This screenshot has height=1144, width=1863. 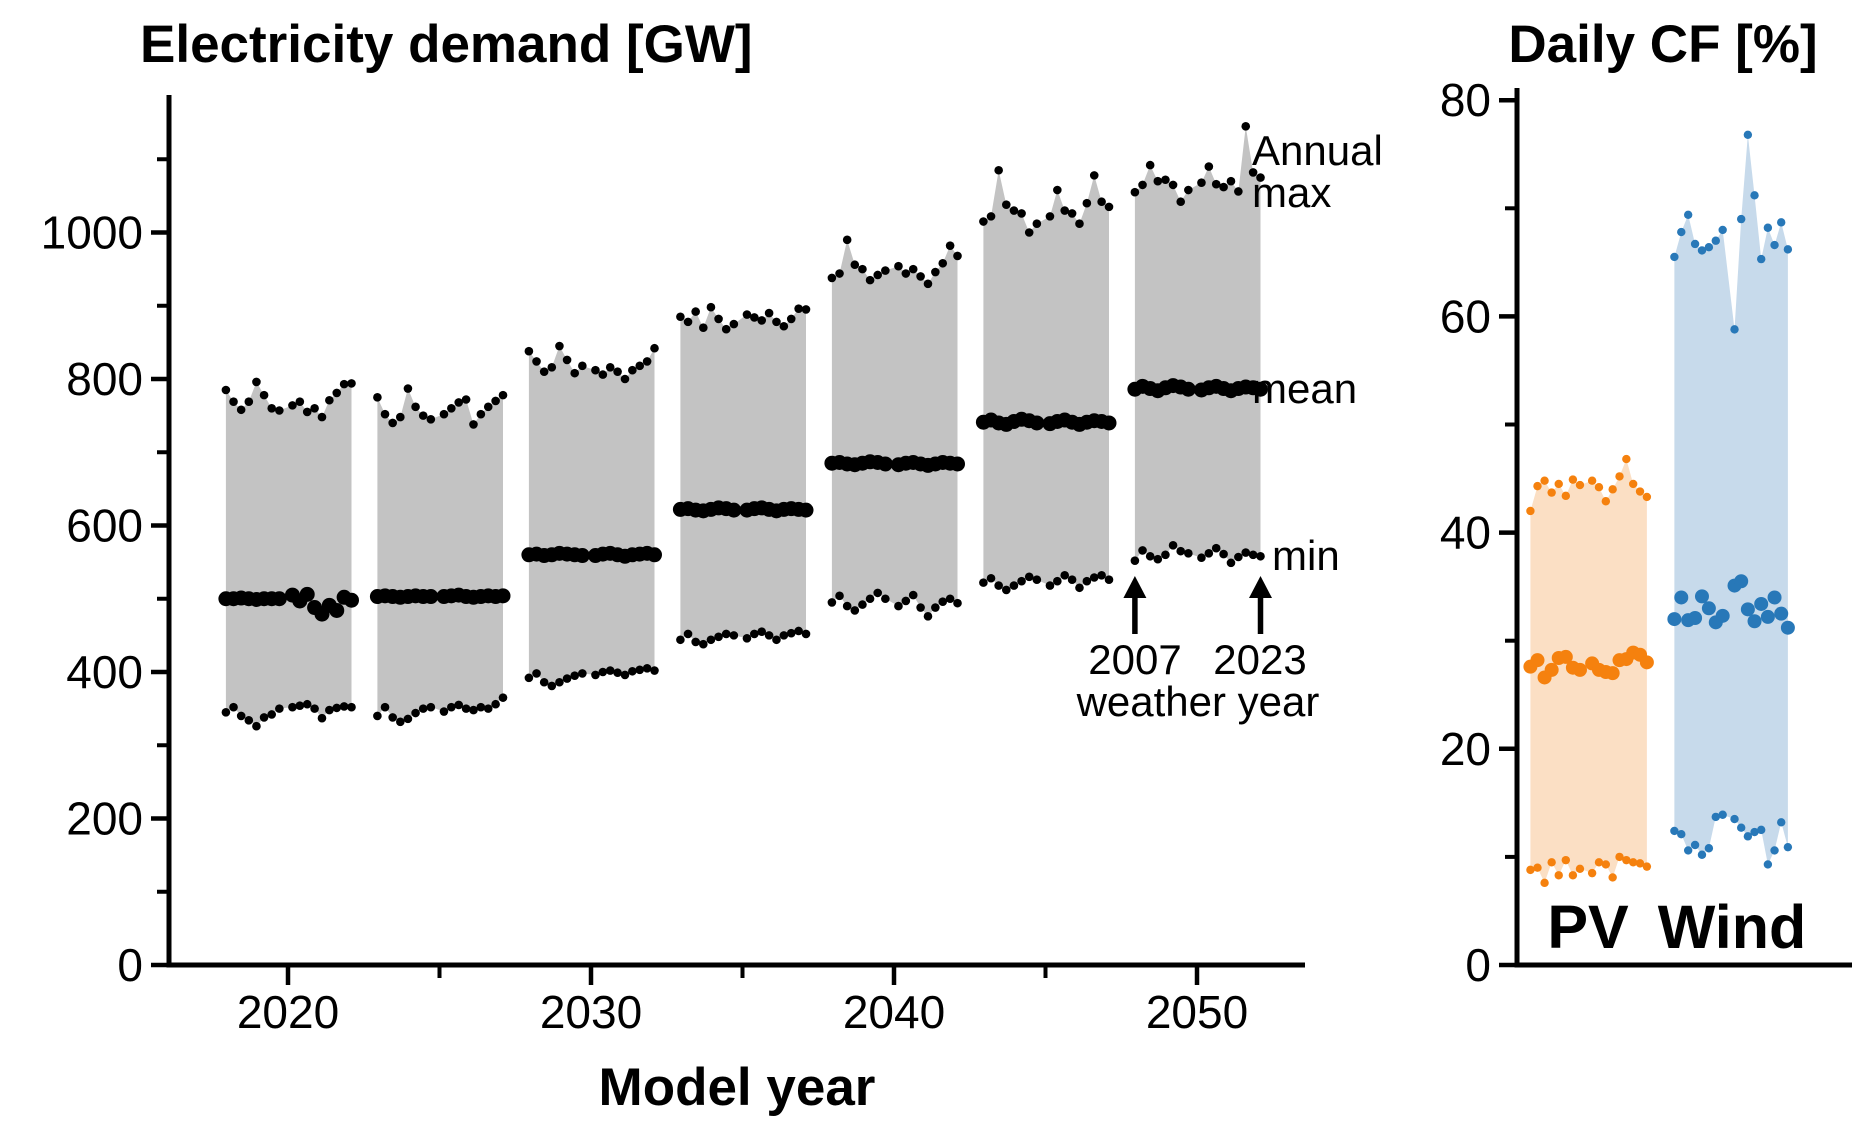 I want to click on left-panel-title: Electricity demand [GW], so click(x=446, y=44).